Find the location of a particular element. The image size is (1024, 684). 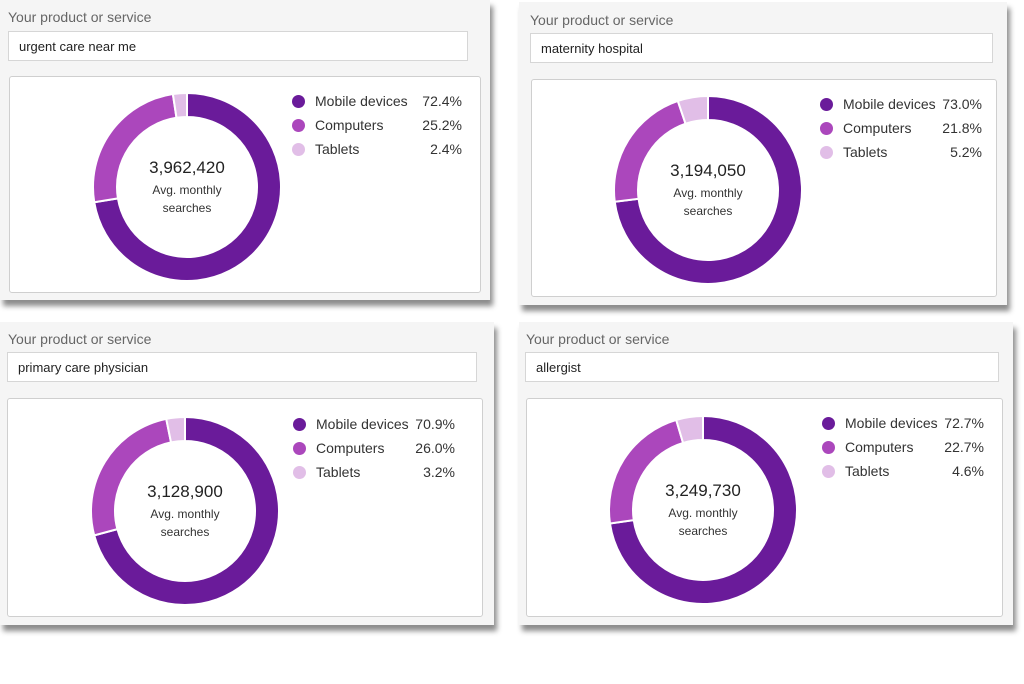

legend-value: 72.4% is located at coordinates (442, 101).